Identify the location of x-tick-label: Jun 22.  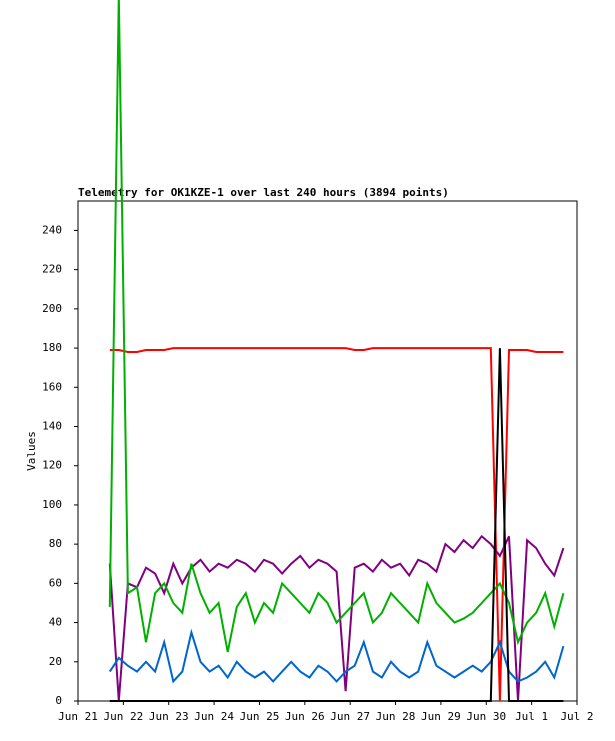
(123, 716).